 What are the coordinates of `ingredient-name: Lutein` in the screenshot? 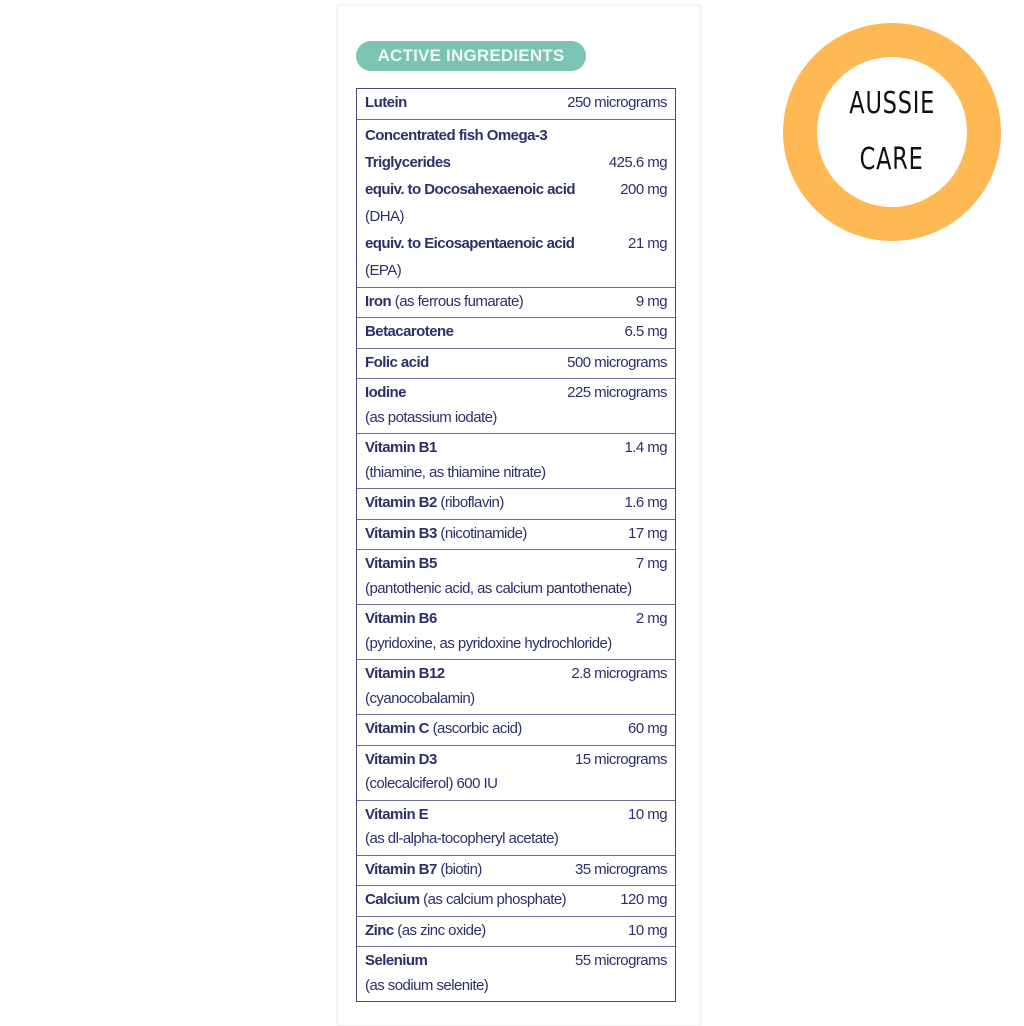 It's located at (386, 102).